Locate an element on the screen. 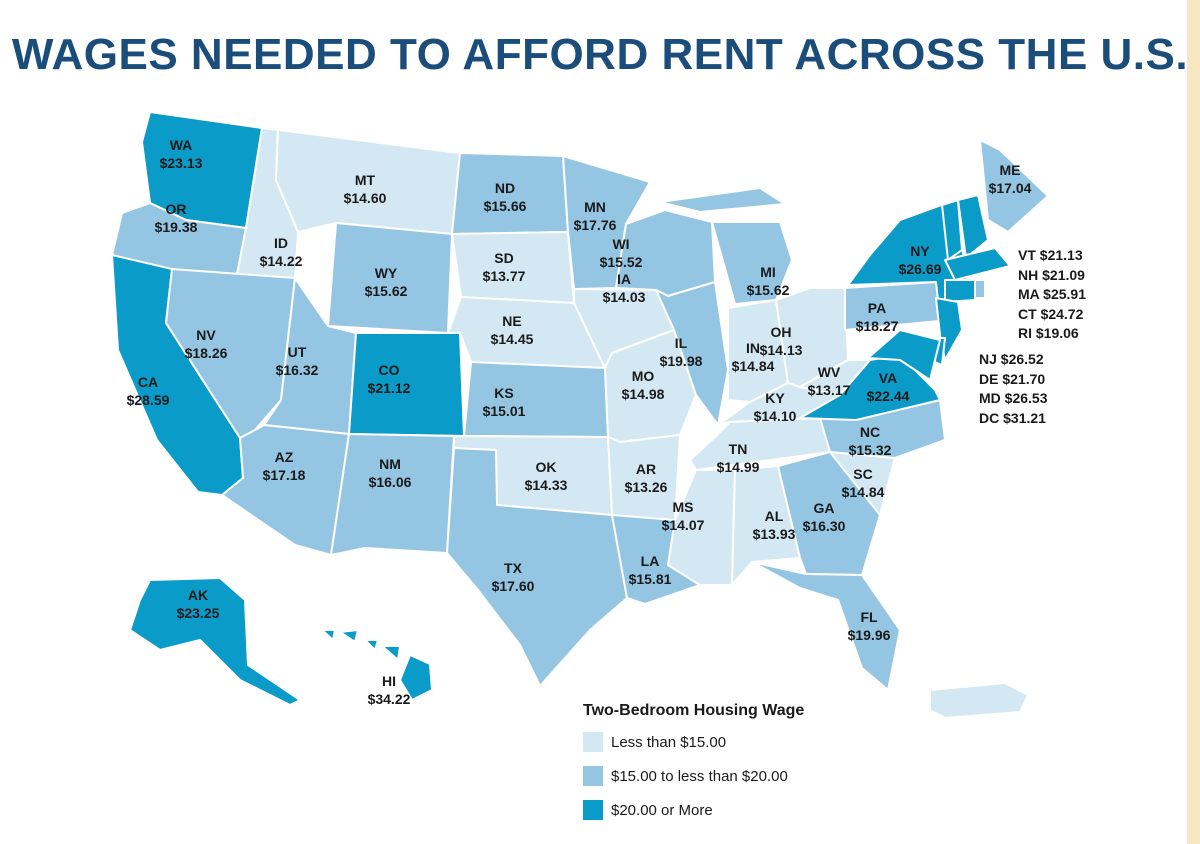 Image resolution: width=1200 pixels, height=844 pixels. state-shape-ks is located at coordinates (536, 399).